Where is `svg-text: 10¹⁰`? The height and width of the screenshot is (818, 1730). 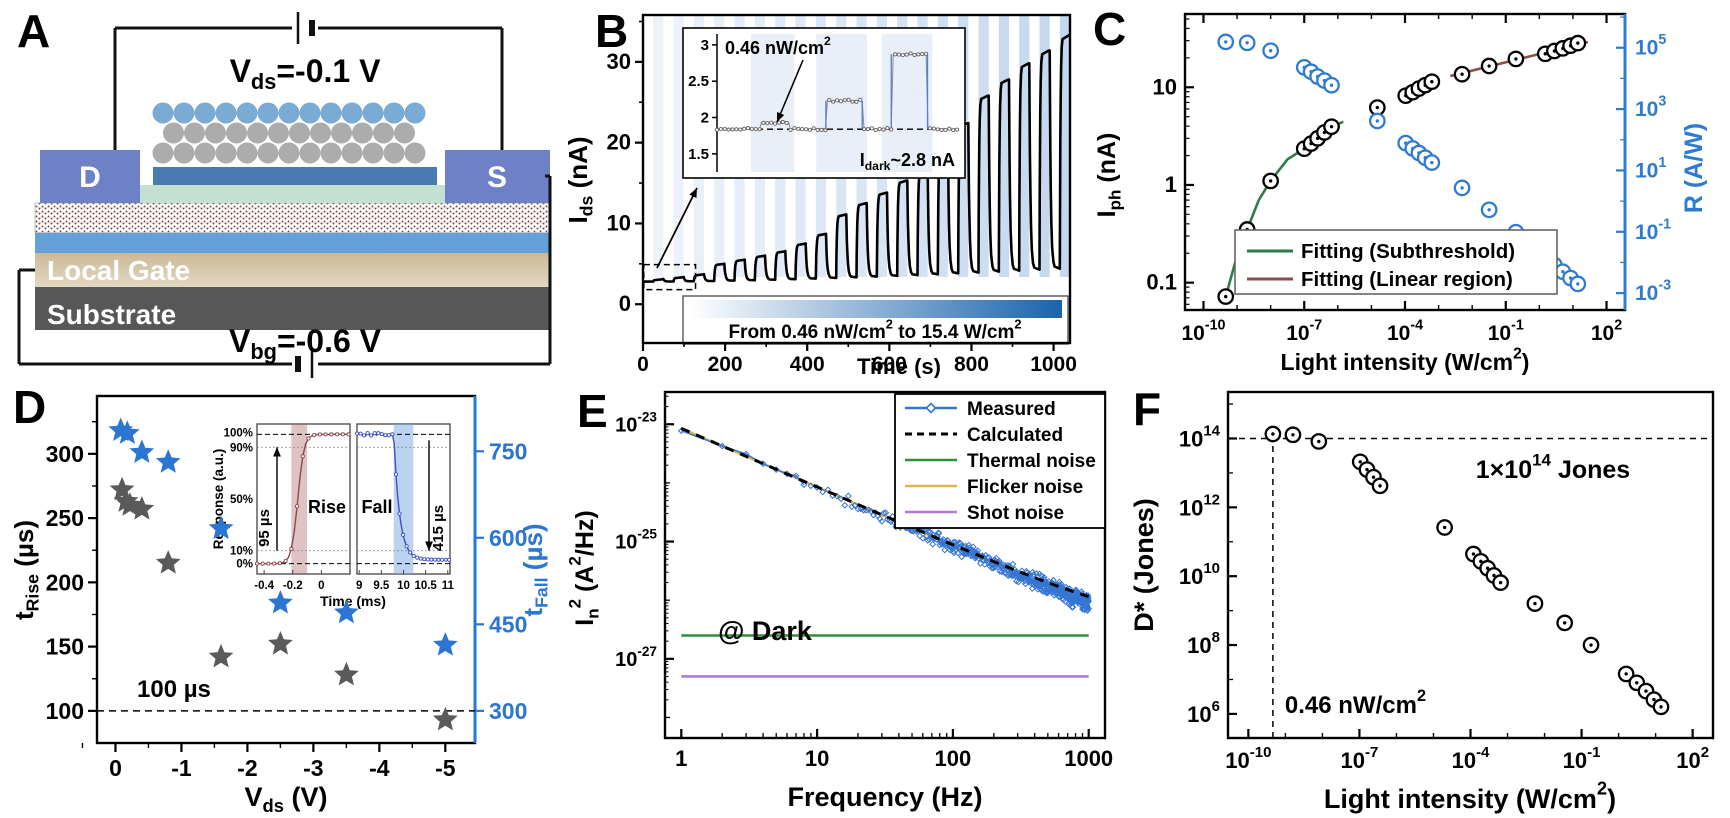
svg-text: 10¹⁰ is located at coordinates (1199, 574).